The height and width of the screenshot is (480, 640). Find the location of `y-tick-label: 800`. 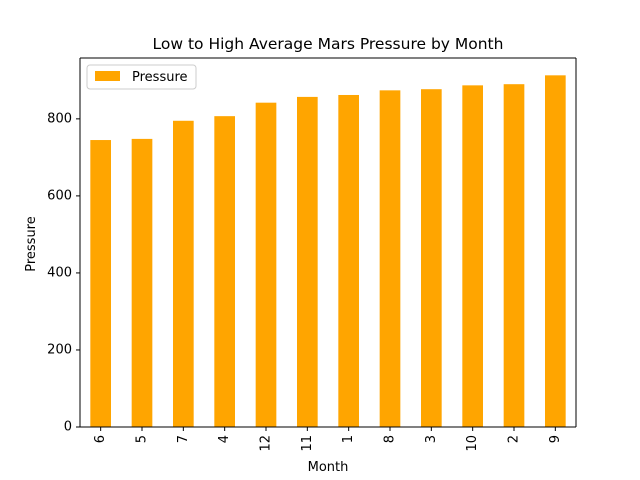

y-tick-label: 800 is located at coordinates (59, 118).